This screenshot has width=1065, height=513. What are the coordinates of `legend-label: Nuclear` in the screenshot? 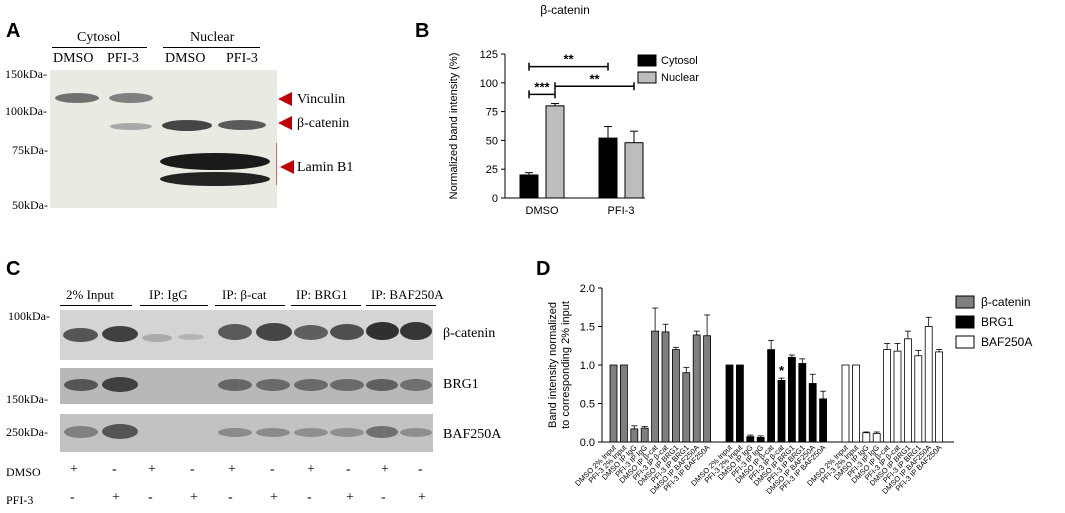 It's located at (680, 78).